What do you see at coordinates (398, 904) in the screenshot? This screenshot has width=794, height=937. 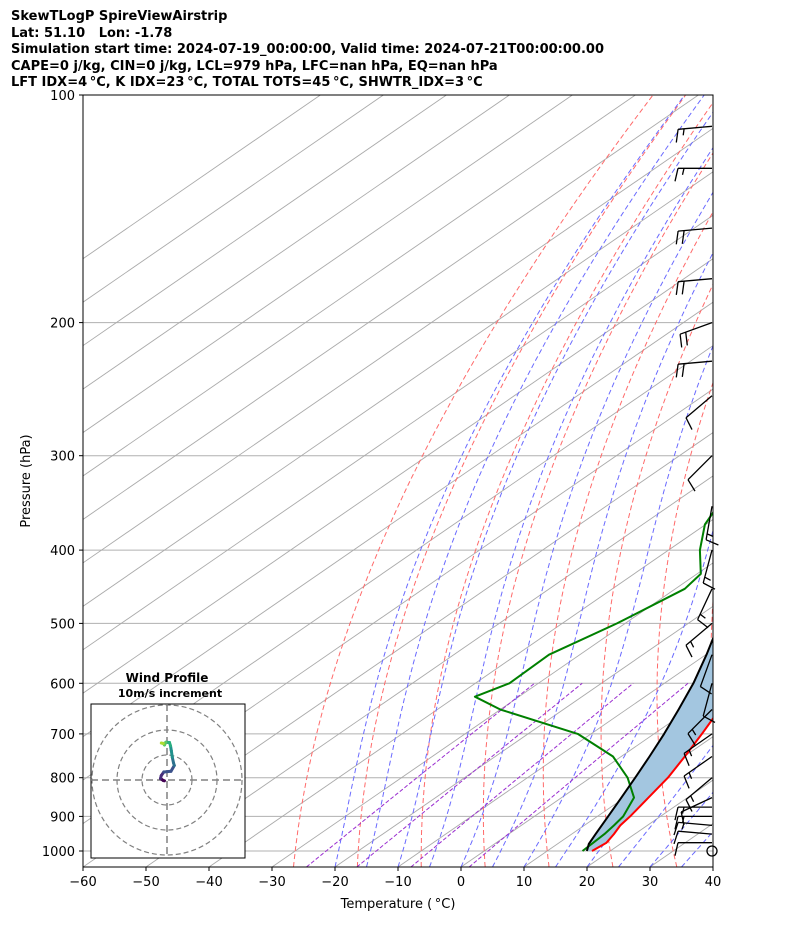 I see `x-axis-label: Temperature ( °C)` at bounding box center [398, 904].